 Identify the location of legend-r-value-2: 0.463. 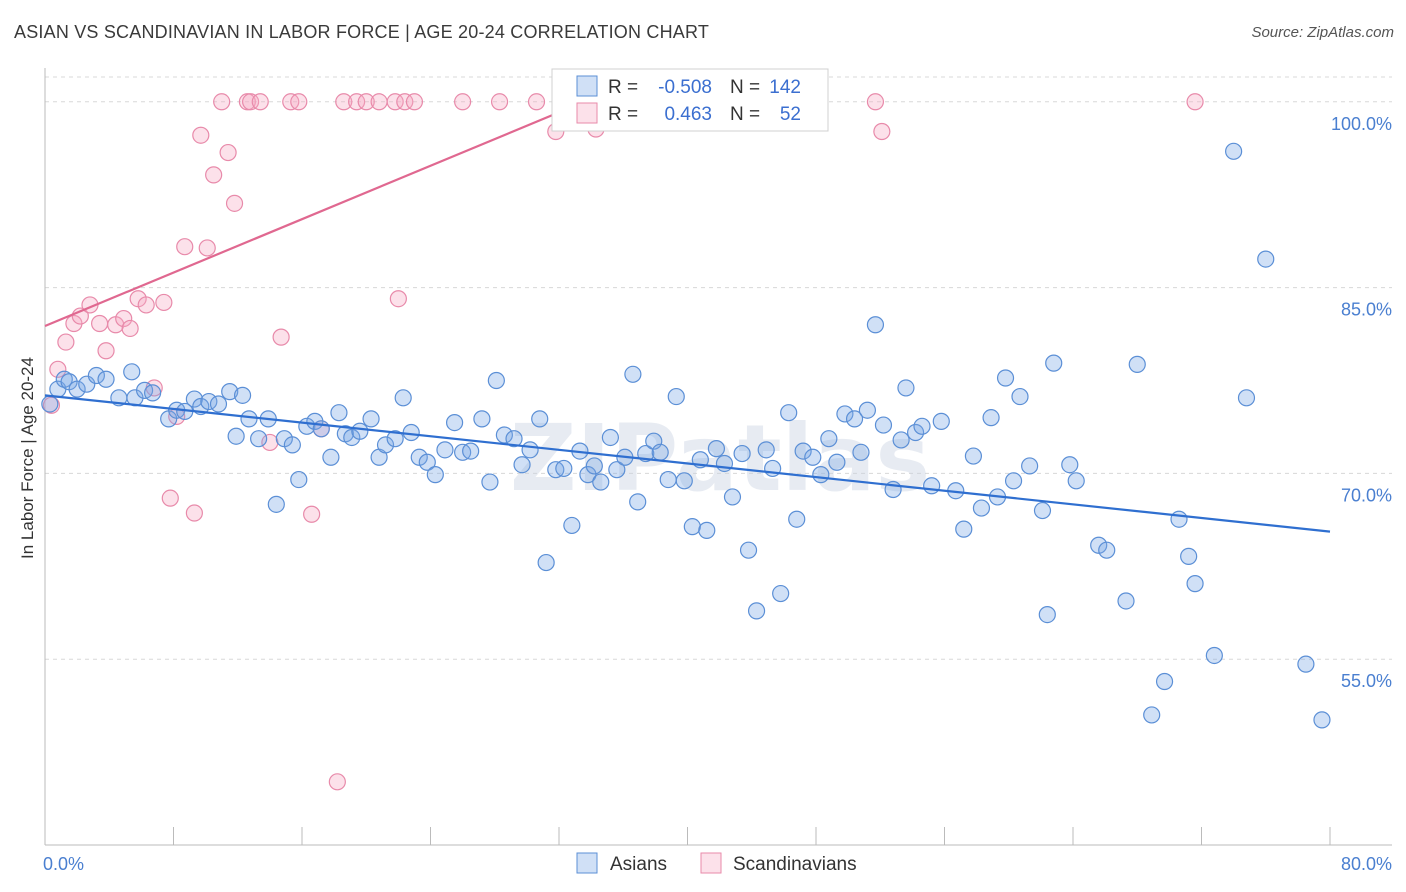
(688, 114).